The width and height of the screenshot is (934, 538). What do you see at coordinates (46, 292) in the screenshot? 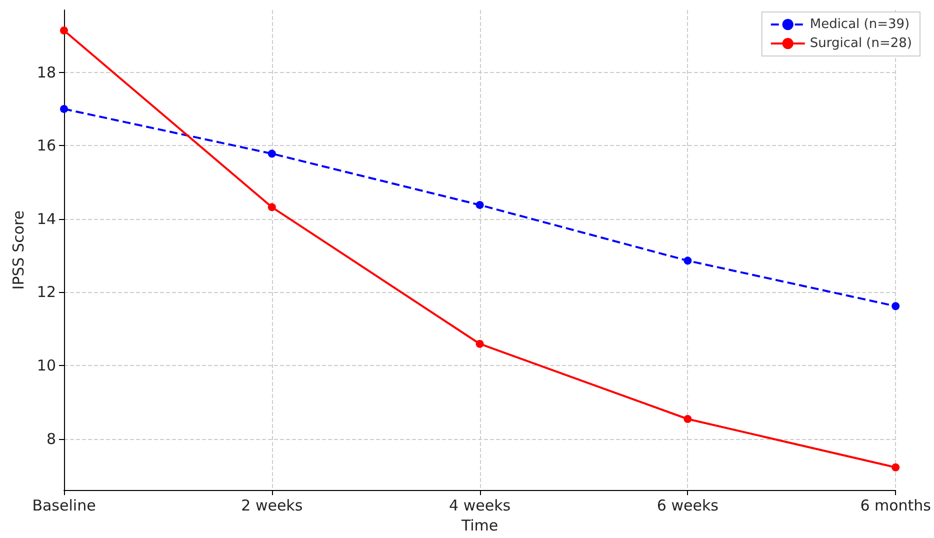
I see `y-tick-label: 12` at bounding box center [46, 292].